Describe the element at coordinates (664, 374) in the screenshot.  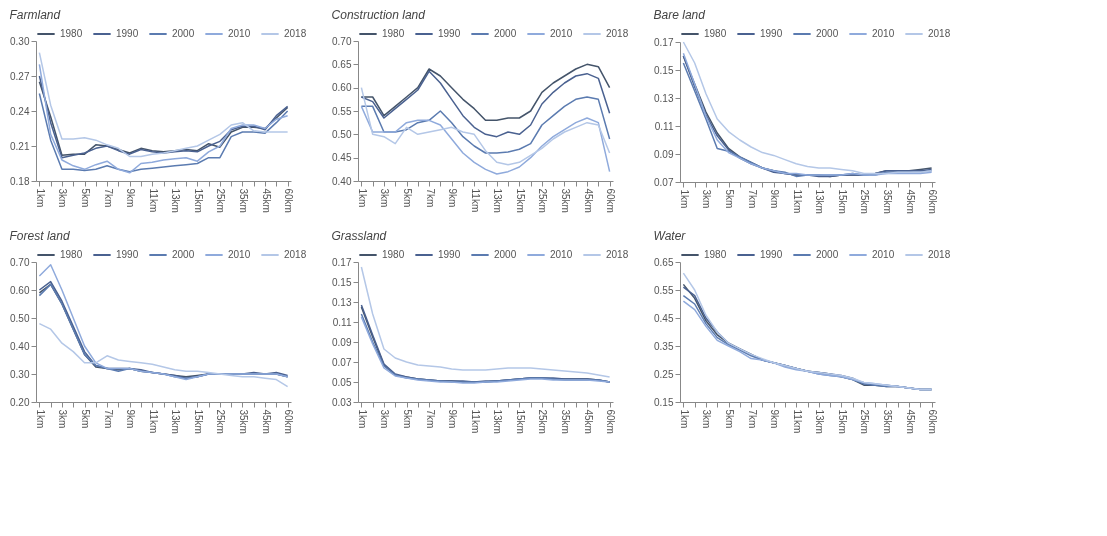
I see `y-tick-label: 0.25` at that location.